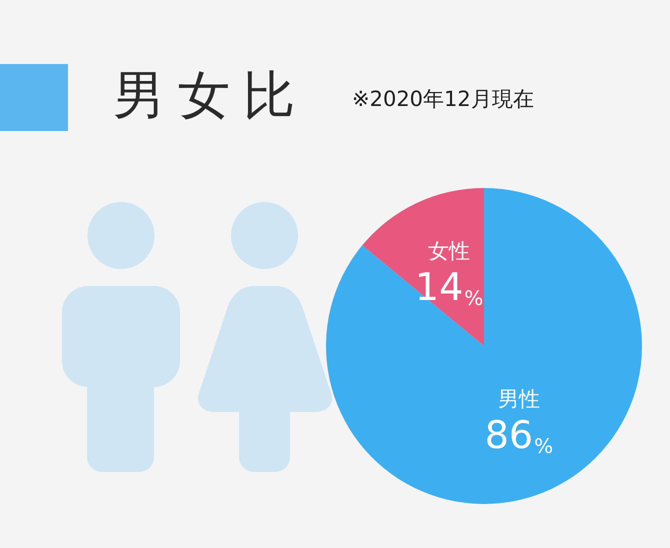 The width and height of the screenshot is (670, 548). I want to click on slice-label: 男性, so click(519, 399).